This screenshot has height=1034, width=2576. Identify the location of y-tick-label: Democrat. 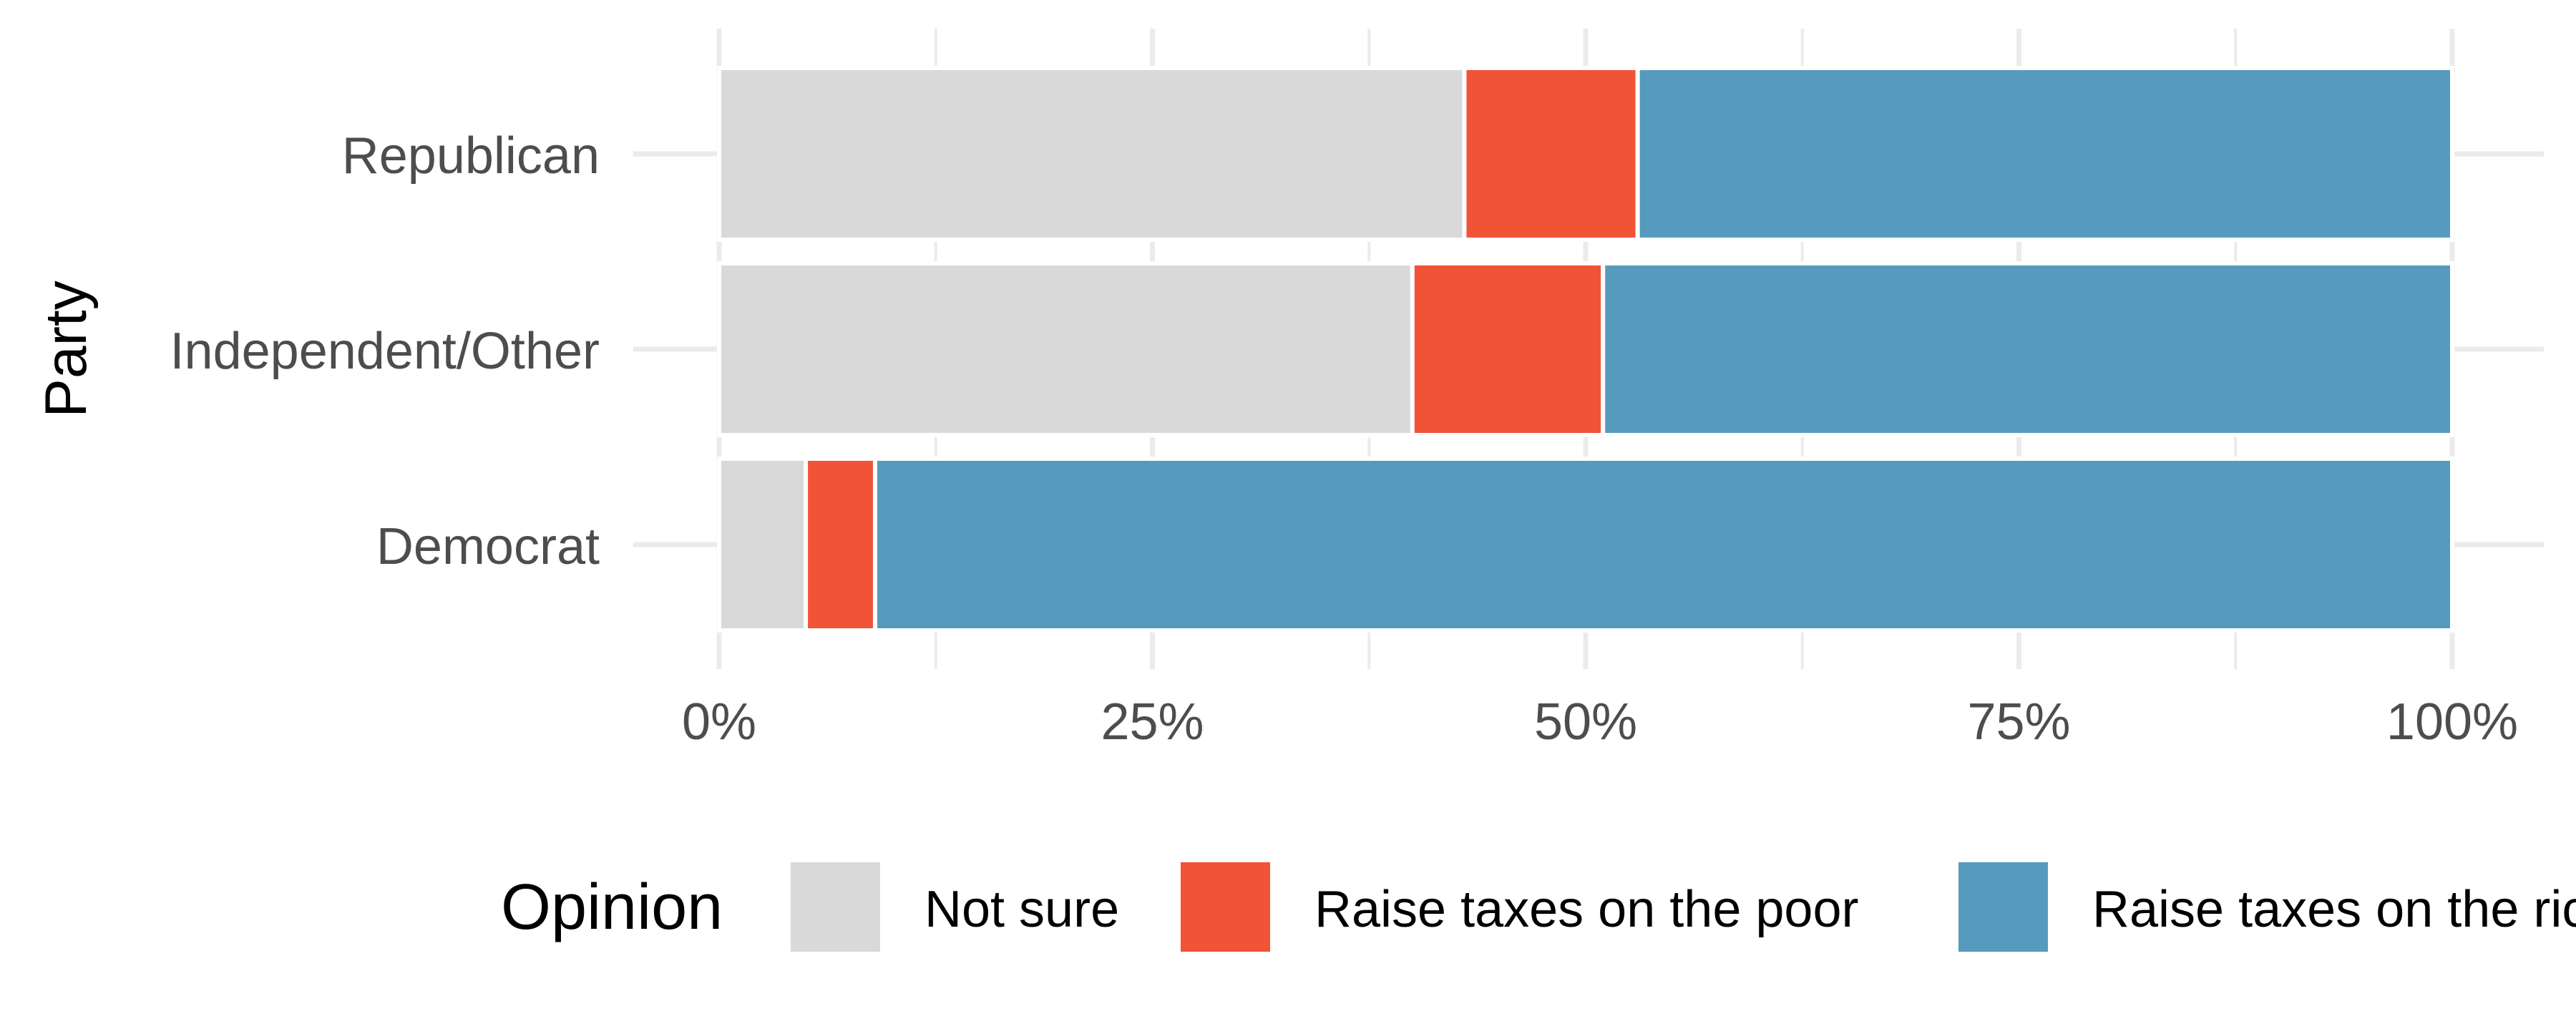
(488, 546).